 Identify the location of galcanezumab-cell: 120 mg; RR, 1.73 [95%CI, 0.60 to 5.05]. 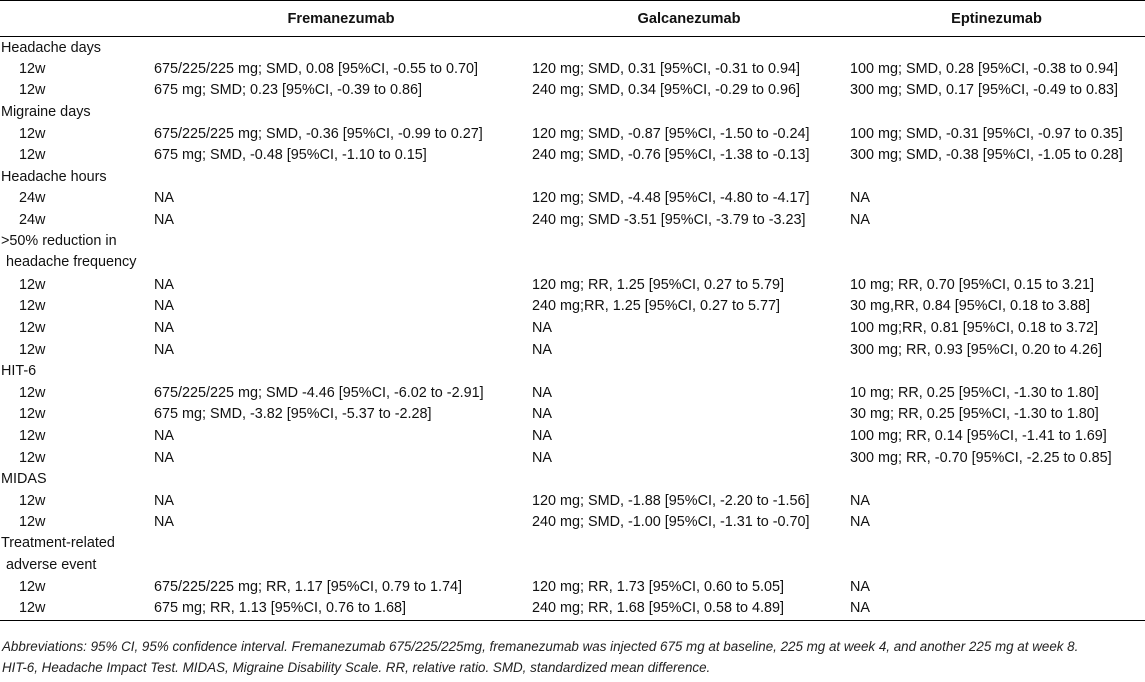
(658, 587).